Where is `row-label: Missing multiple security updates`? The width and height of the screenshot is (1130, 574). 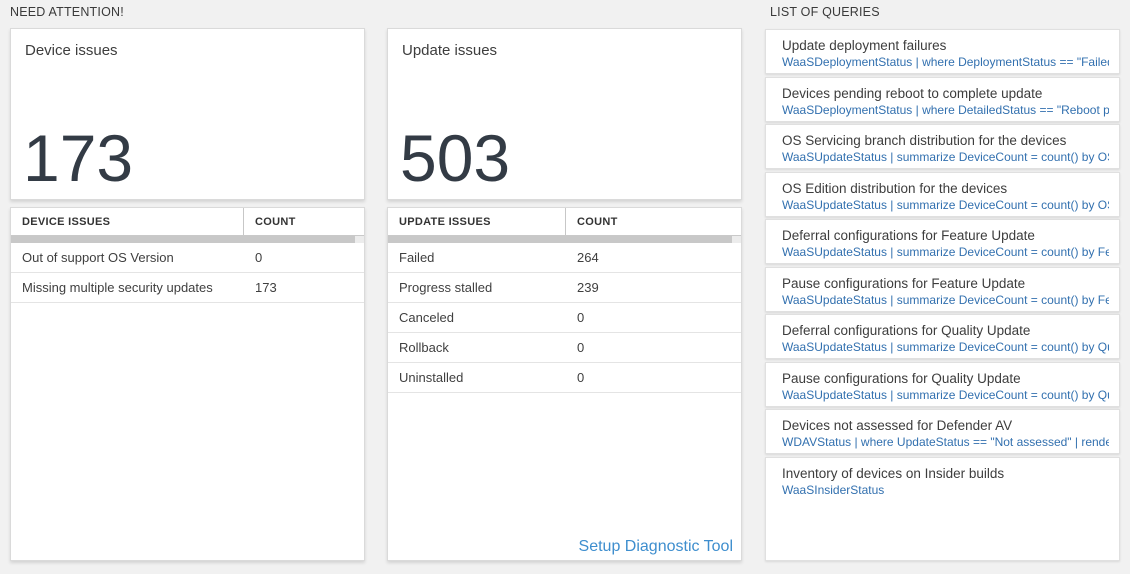 row-label: Missing multiple security updates is located at coordinates (117, 287).